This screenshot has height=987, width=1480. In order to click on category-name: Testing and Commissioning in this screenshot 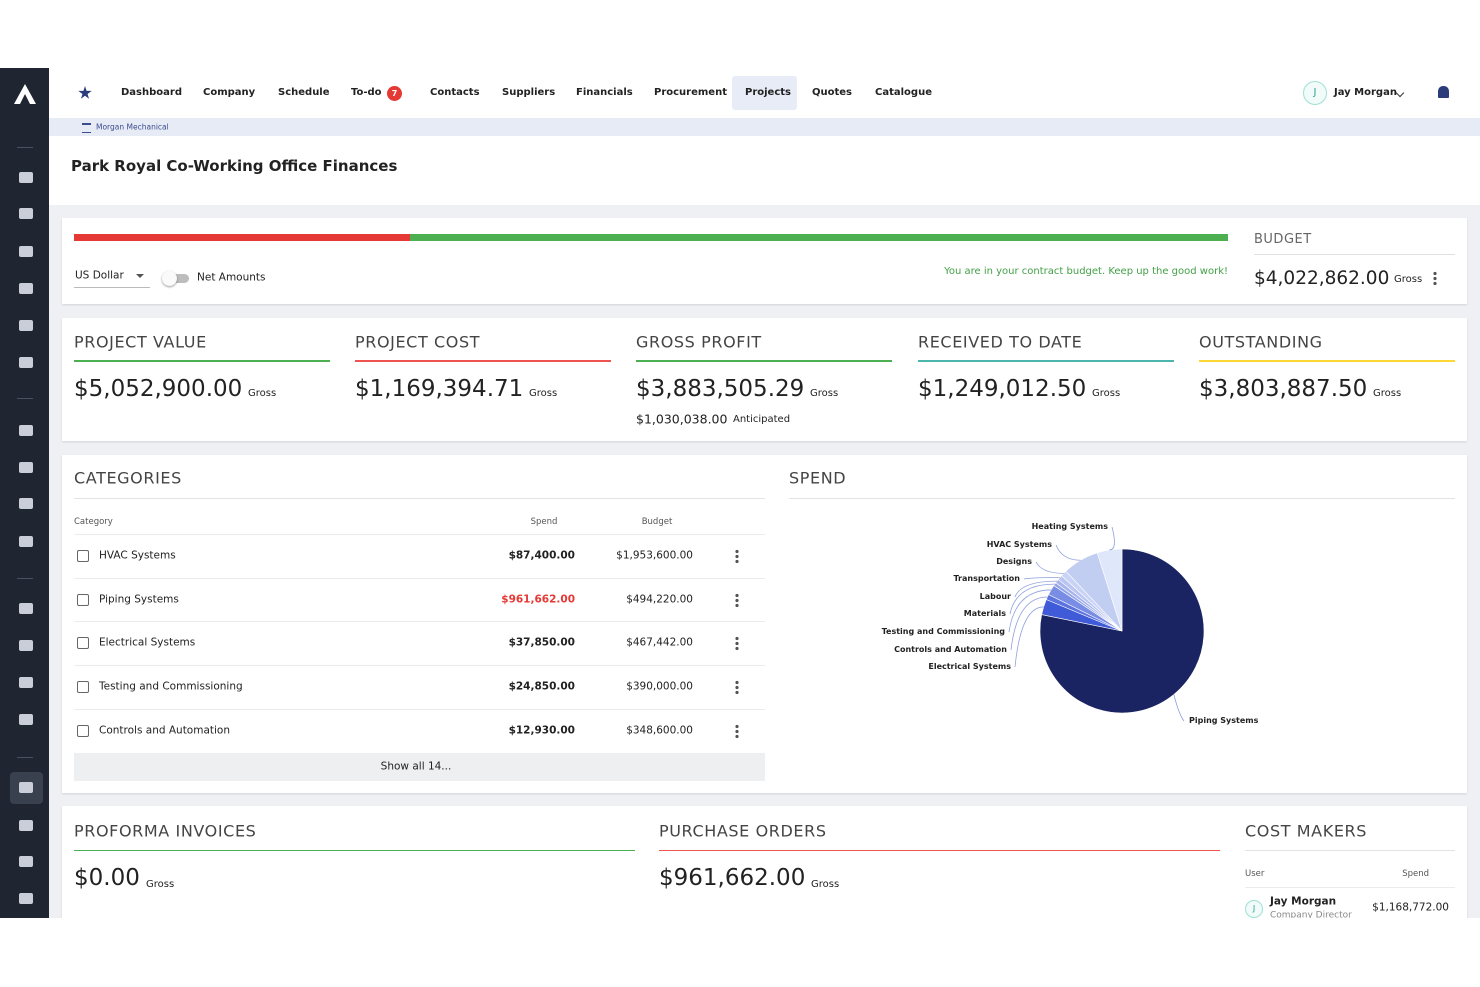, I will do `click(171, 686)`.